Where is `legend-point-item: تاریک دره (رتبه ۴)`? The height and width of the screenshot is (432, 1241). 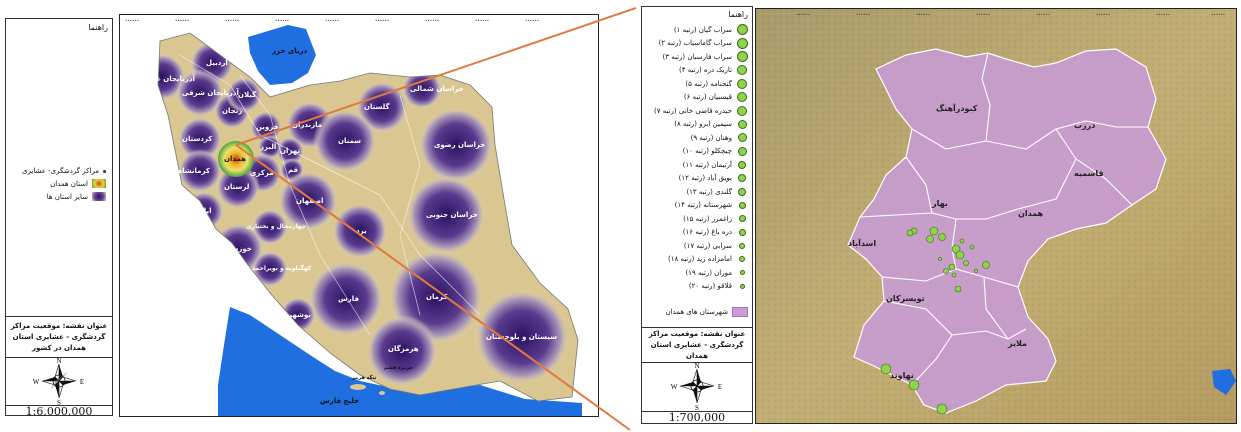
legend-point-item: تاریک دره (رتبه ۴) is located at coordinates (696, 71).